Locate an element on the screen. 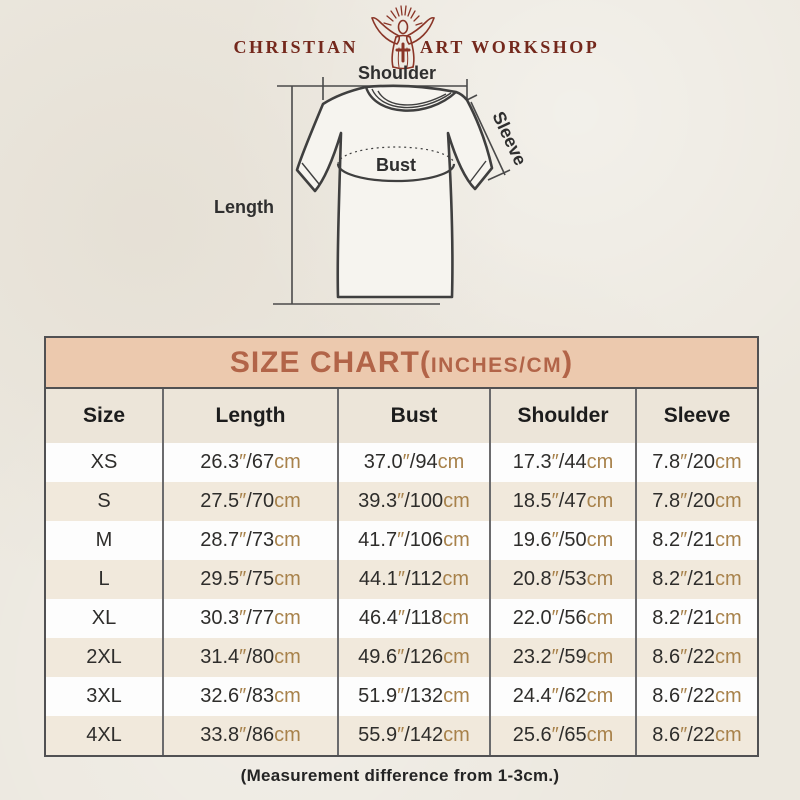 Image resolution: width=800 pixels, height=800 pixels. shoulder-cell: 20.8″/53cm is located at coordinates (562, 579).